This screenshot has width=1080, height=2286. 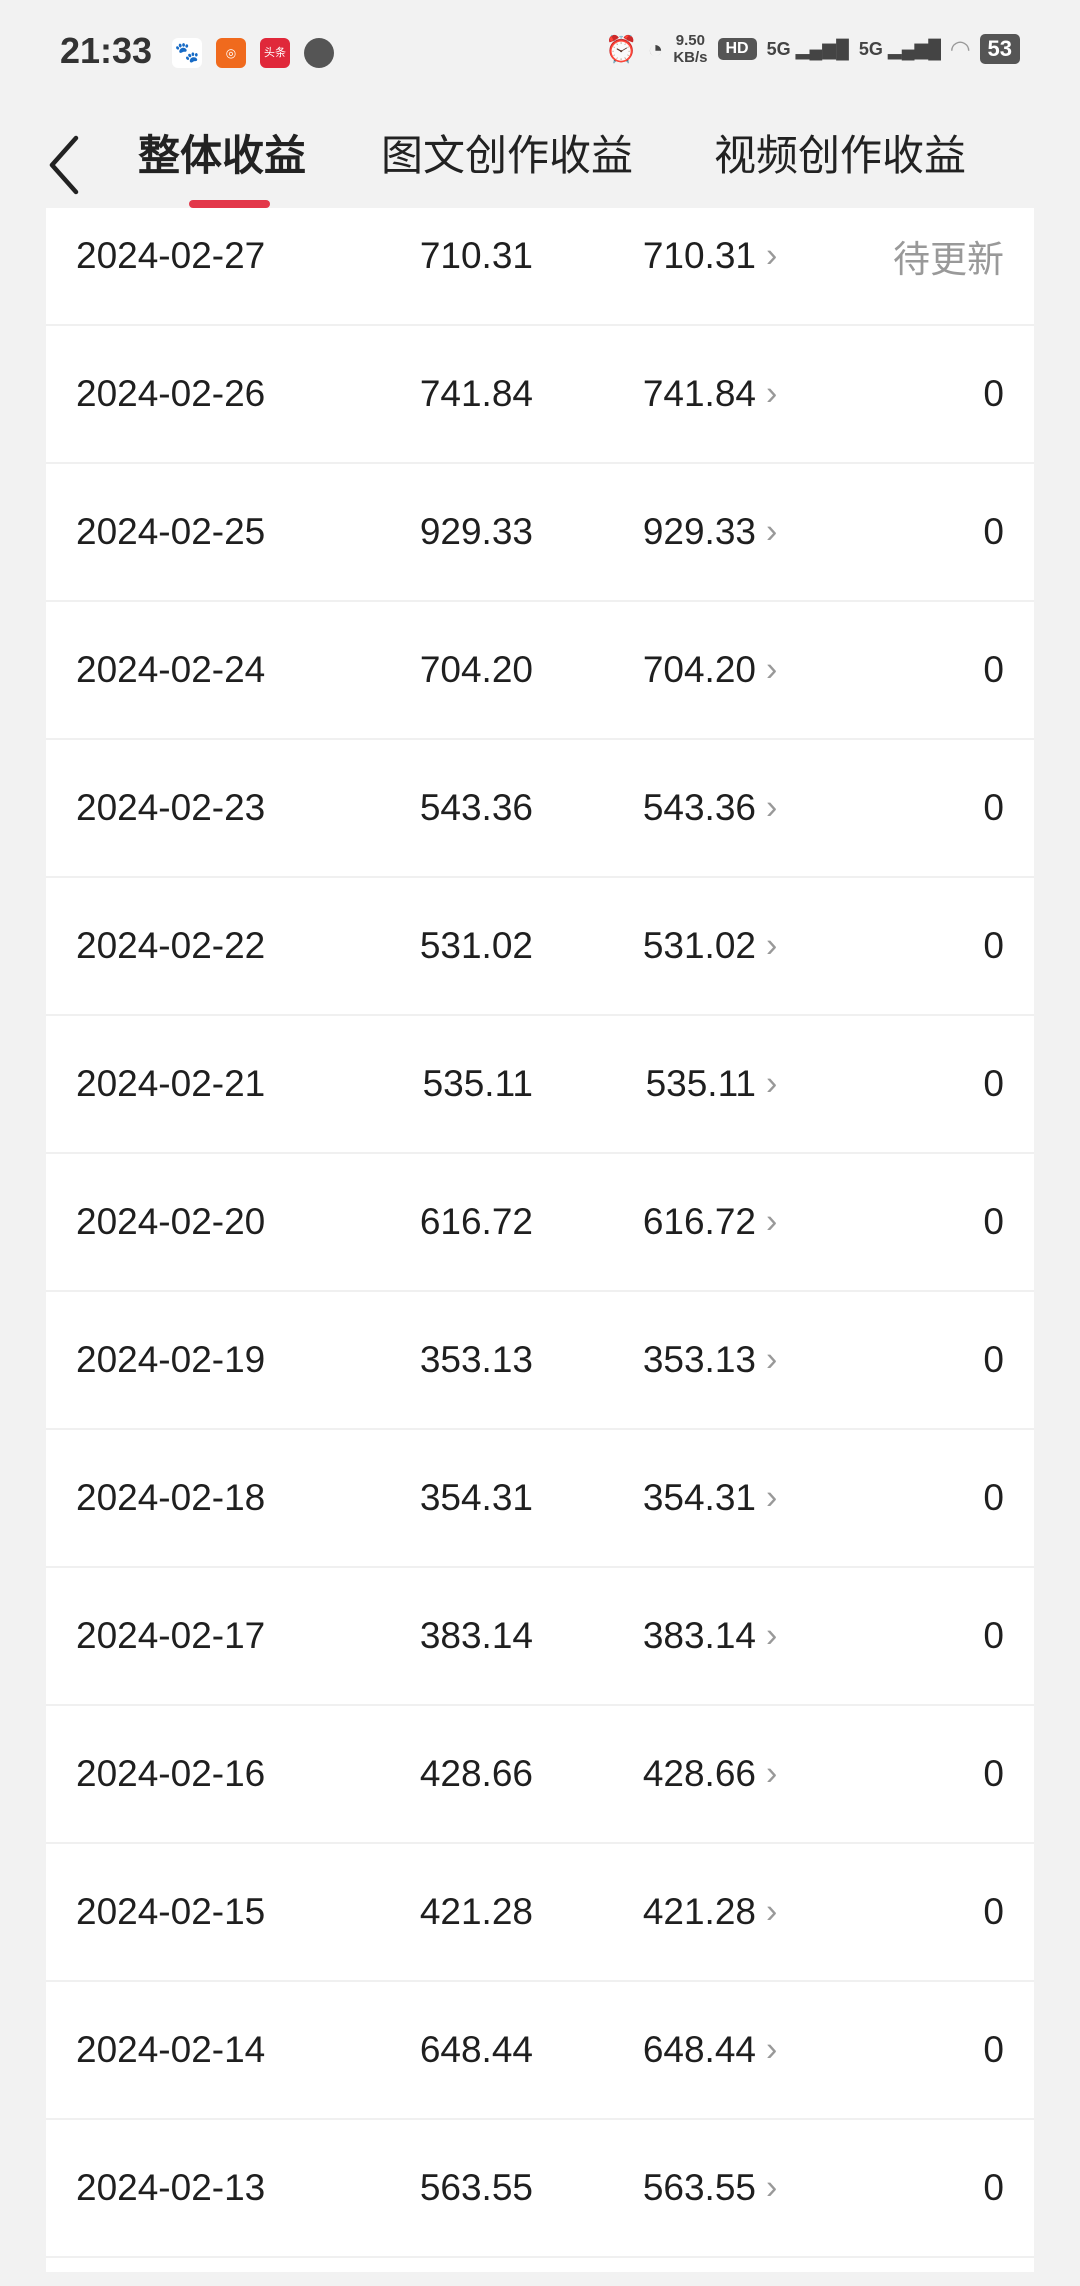 What do you see at coordinates (699, 807) in the screenshot?
I see `image-text-earnings-link: 543.36` at bounding box center [699, 807].